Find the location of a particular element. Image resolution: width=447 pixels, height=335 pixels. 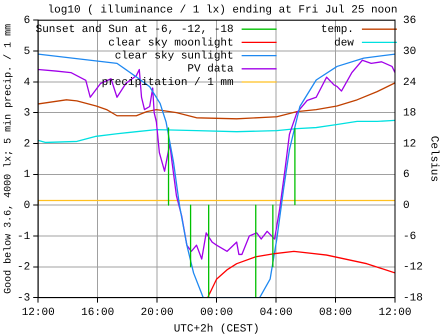

y2-tick-label: 0 is located at coordinates (406, 206).